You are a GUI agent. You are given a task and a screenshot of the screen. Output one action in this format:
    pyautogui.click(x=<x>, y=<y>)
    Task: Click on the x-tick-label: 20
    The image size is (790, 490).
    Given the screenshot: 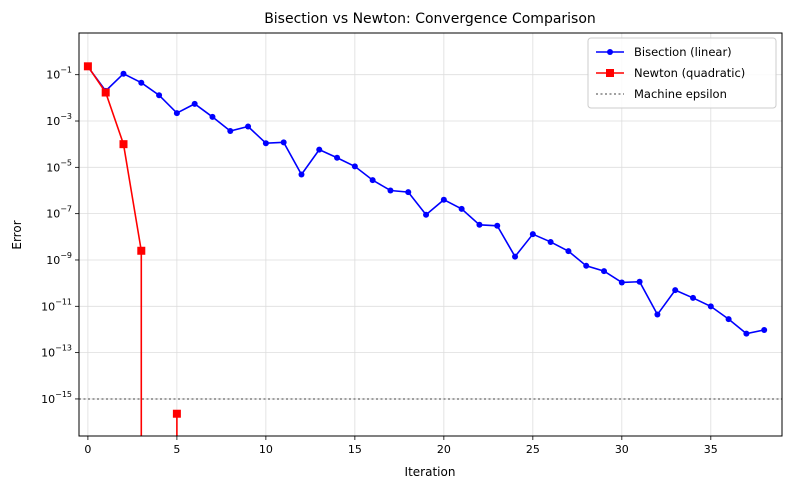 What is the action you would take?
    pyautogui.click(x=444, y=449)
    